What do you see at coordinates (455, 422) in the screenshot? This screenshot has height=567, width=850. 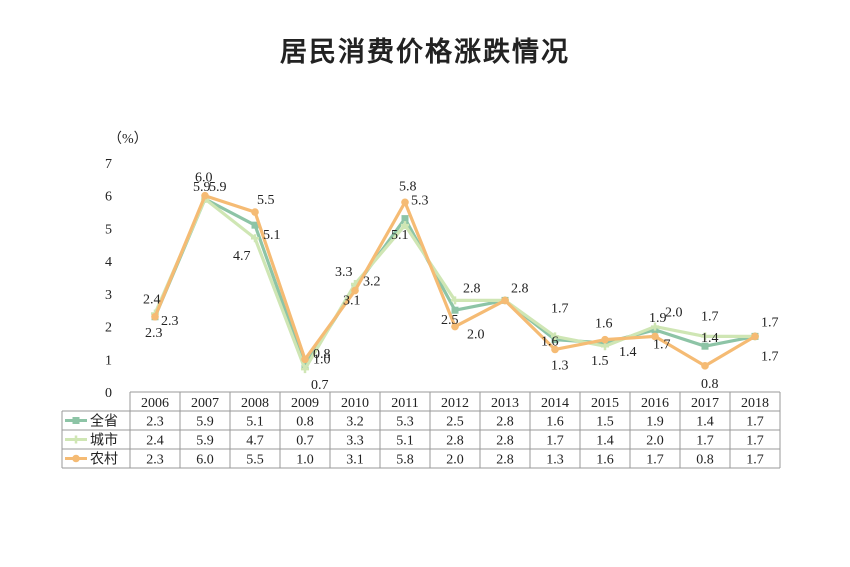 I see `table-cell: 2.5` at bounding box center [455, 422].